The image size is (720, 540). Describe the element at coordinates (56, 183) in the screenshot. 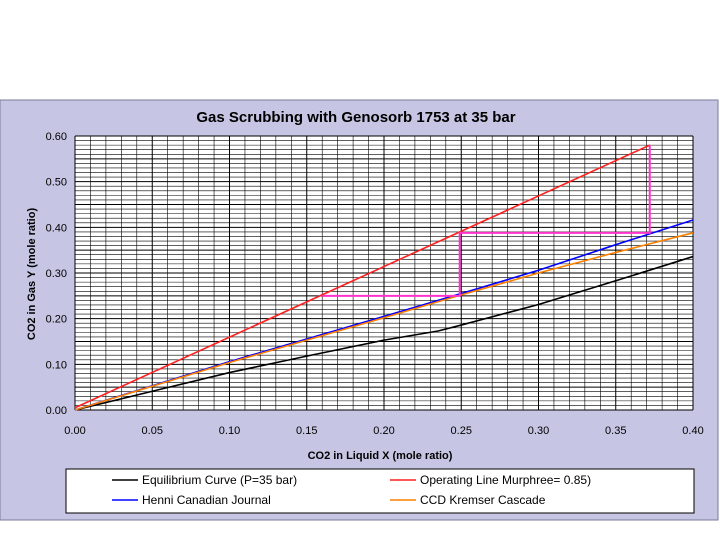

I see `y-tick-label: 0.50` at that location.